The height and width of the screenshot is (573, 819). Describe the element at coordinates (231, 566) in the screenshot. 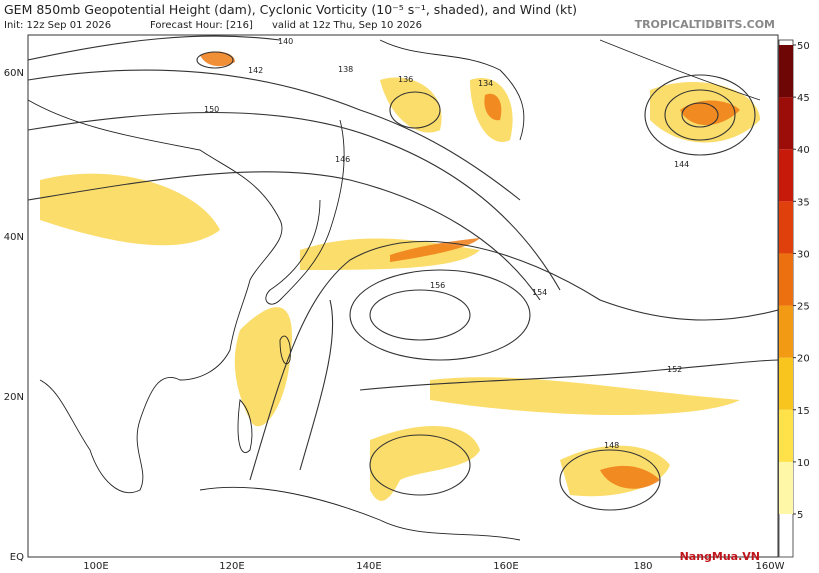

I see `lon-label: 120E` at that location.